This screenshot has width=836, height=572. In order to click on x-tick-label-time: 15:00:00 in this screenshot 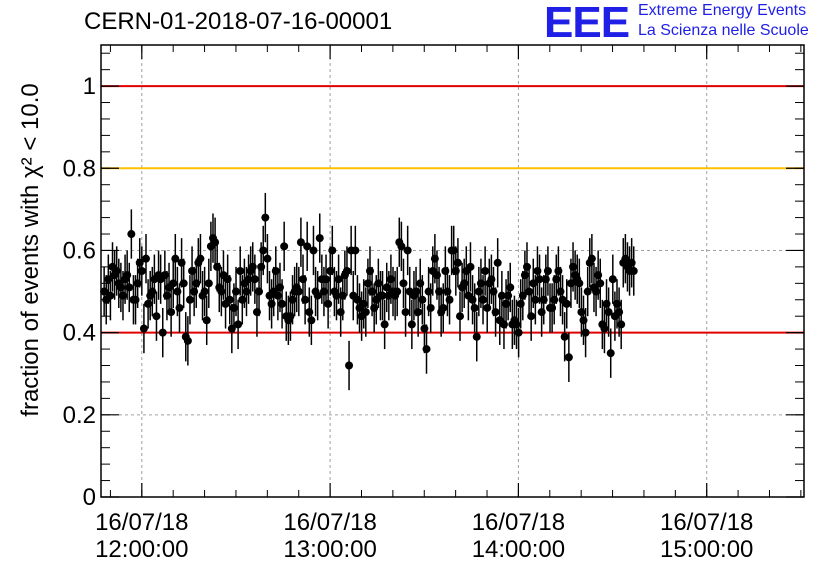, I will do `click(706, 549)`.